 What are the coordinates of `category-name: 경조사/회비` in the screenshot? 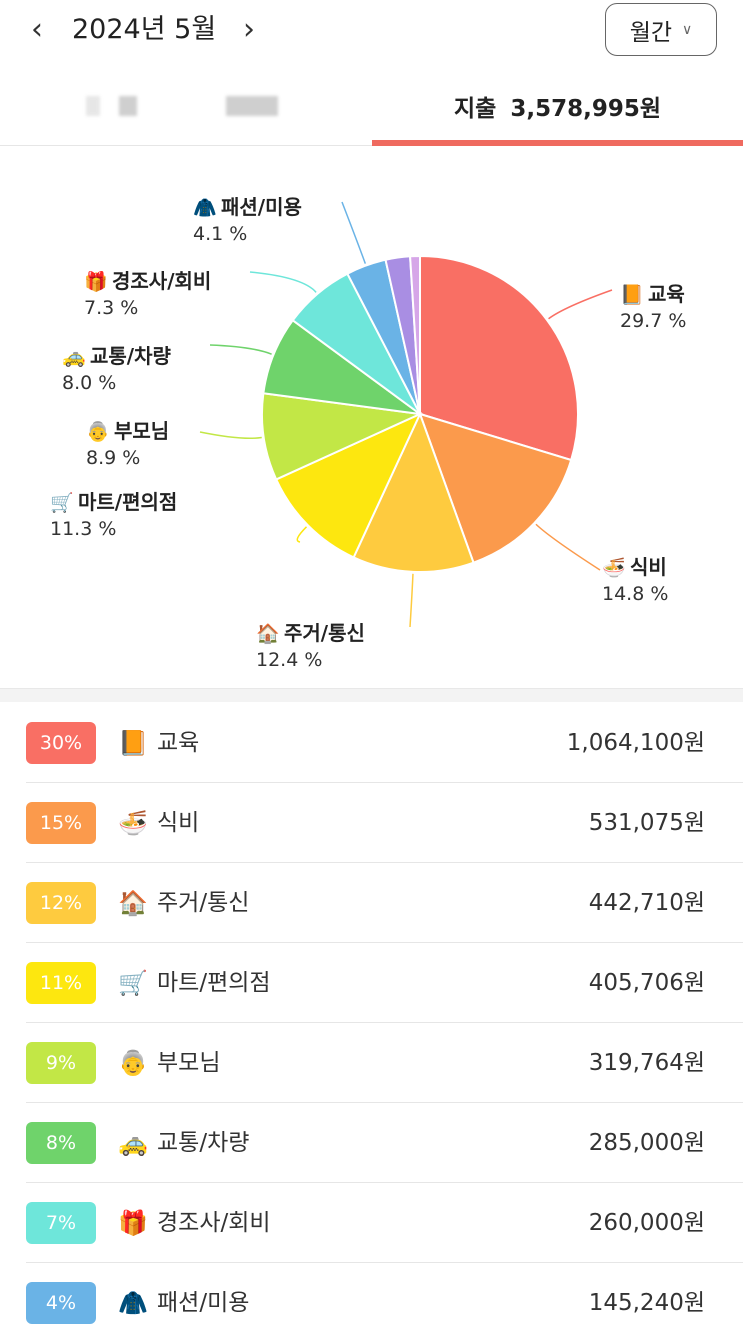 It's located at (214, 1223).